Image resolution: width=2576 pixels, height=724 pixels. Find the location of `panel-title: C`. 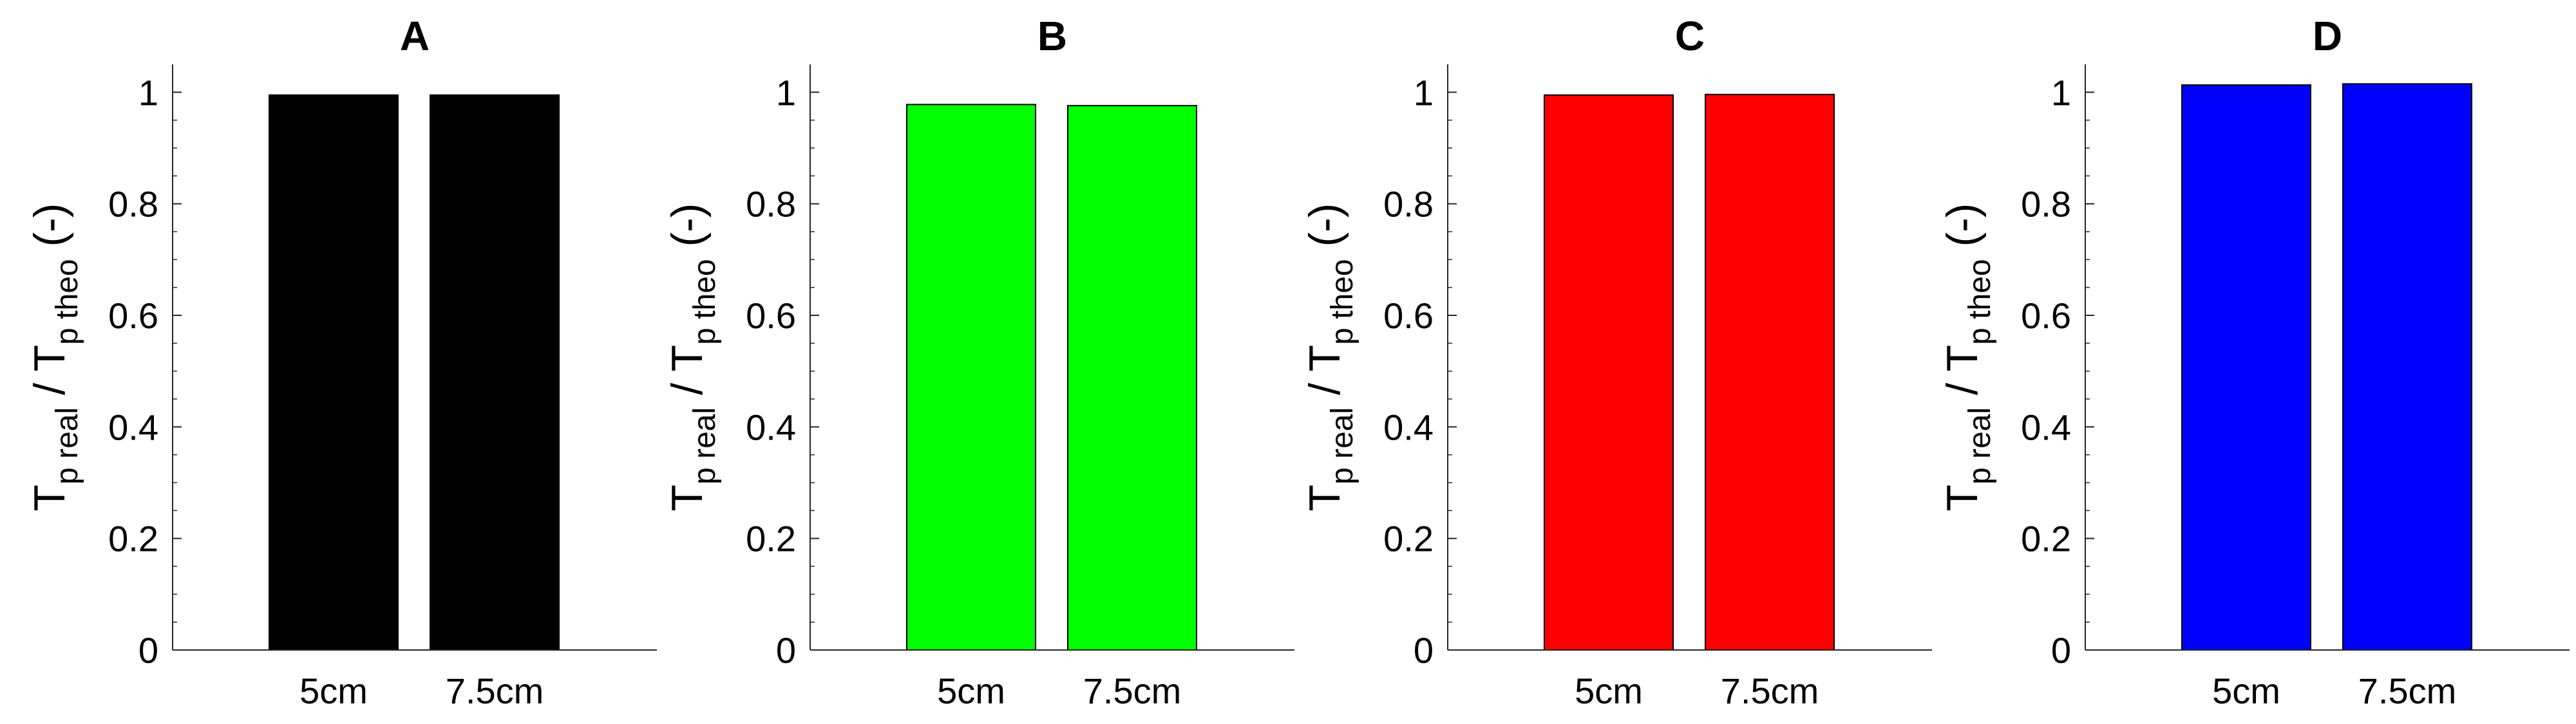

panel-title: C is located at coordinates (1690, 36).